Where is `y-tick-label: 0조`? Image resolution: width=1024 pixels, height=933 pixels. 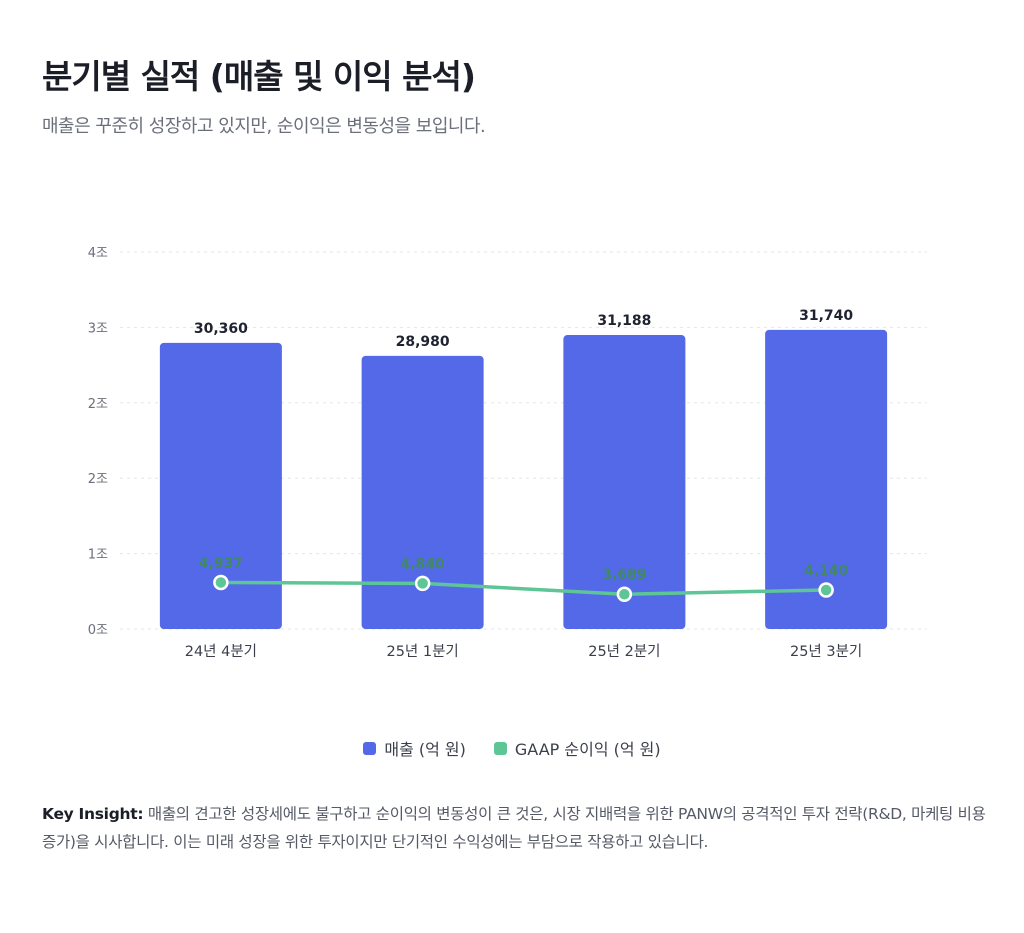 y-tick-label: 0조 is located at coordinates (98, 630).